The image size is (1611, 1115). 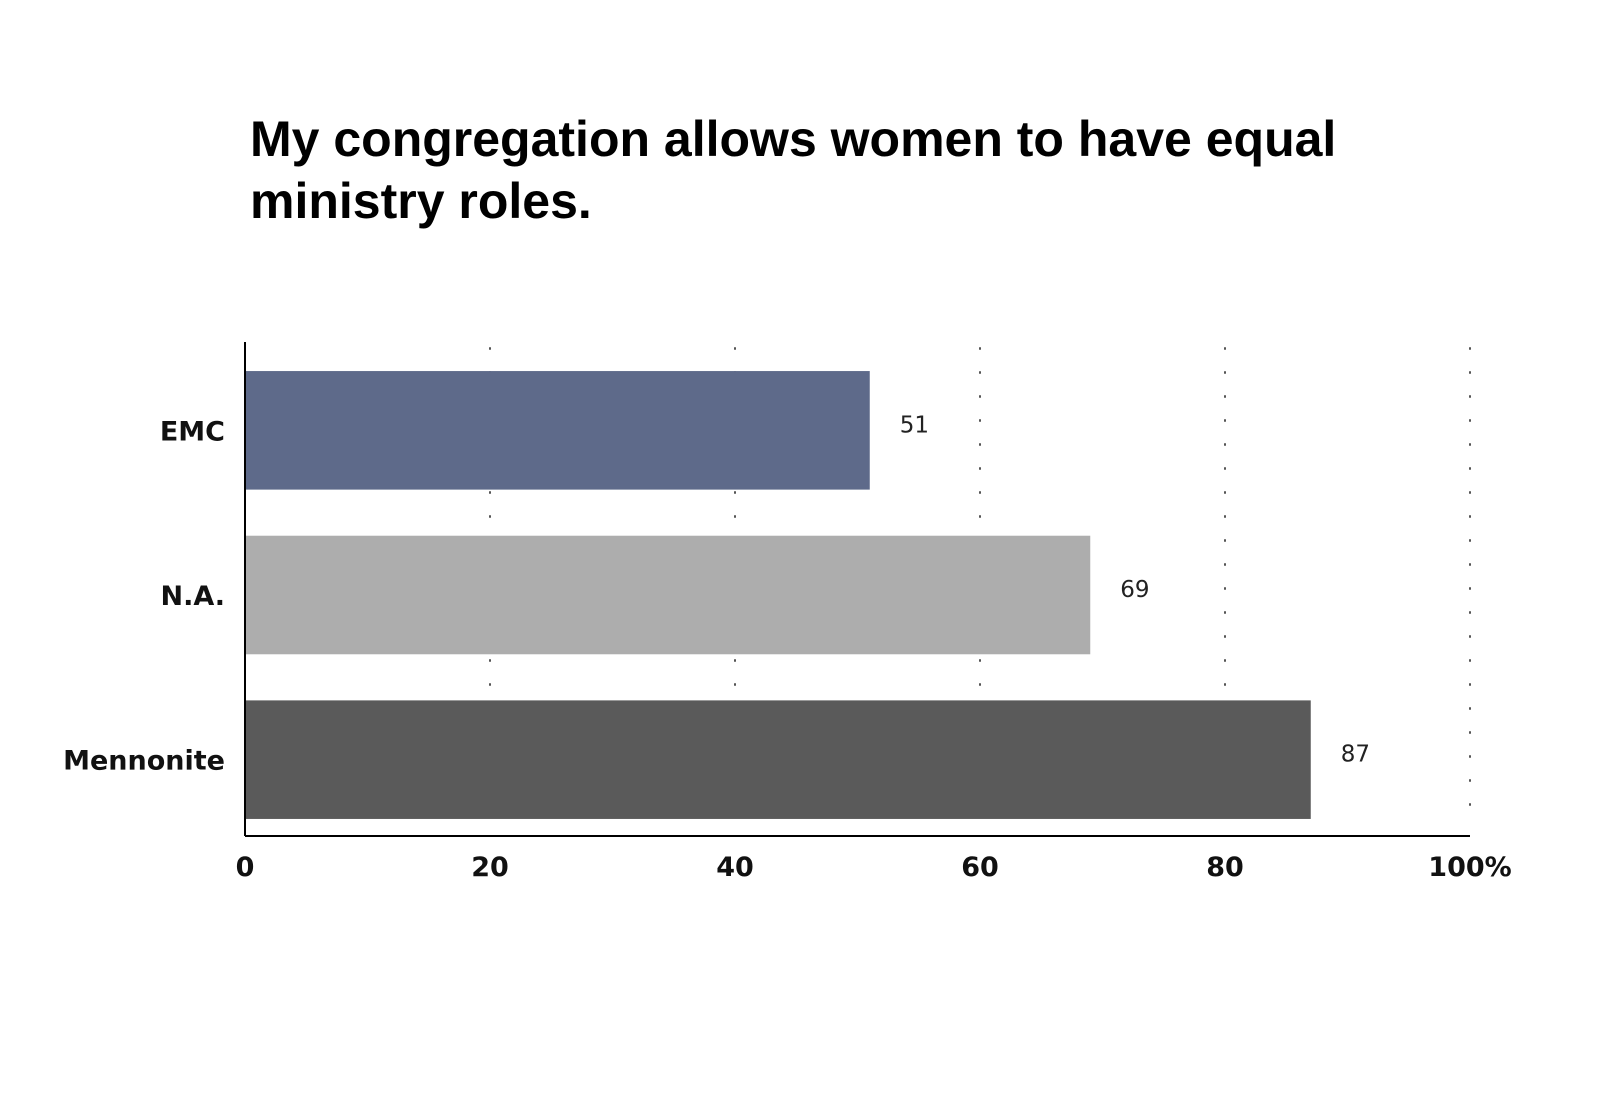 What do you see at coordinates (914, 425) in the screenshot?
I see `data-label: 51` at bounding box center [914, 425].